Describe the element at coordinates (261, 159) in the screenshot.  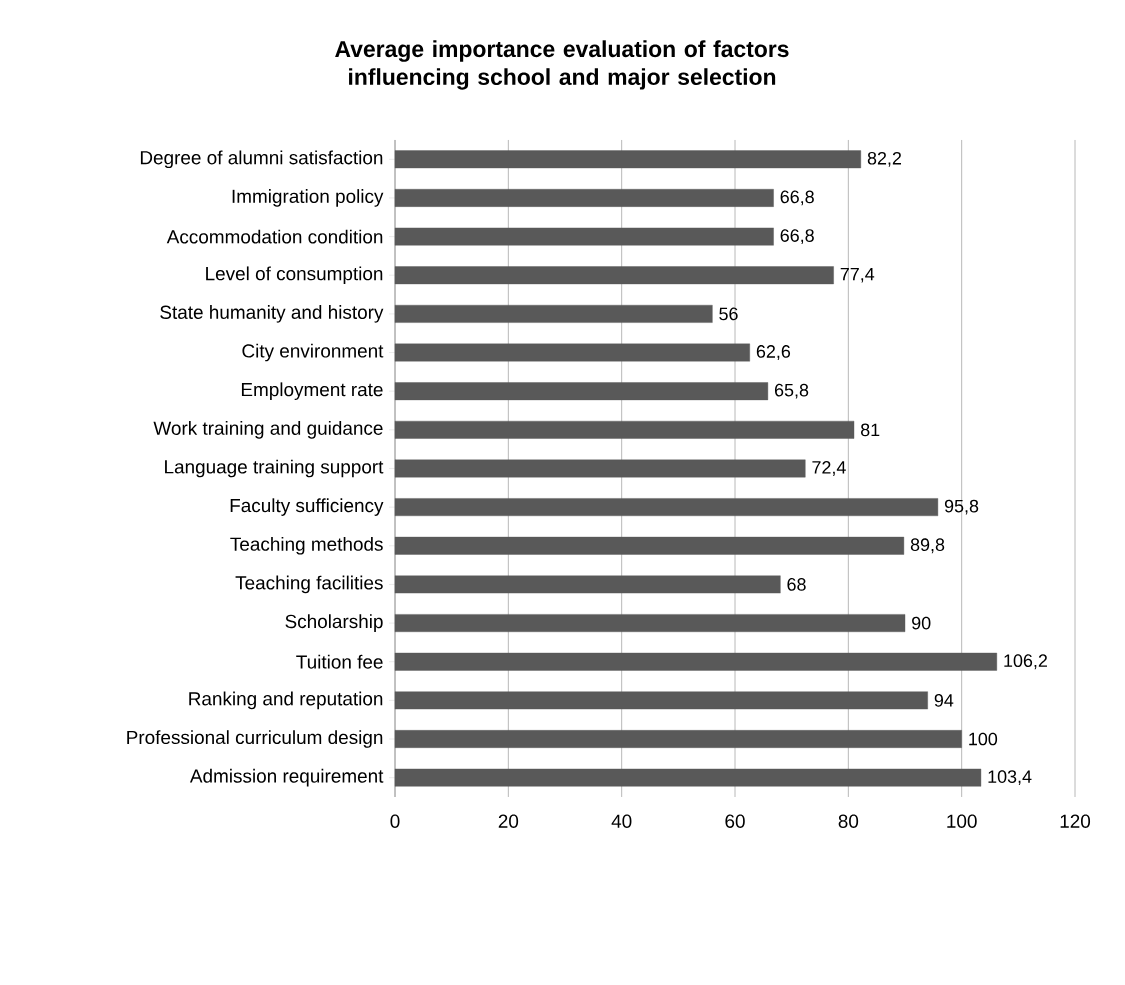
I see `y-tick-label: Degree of alumni satisfaction` at that location.